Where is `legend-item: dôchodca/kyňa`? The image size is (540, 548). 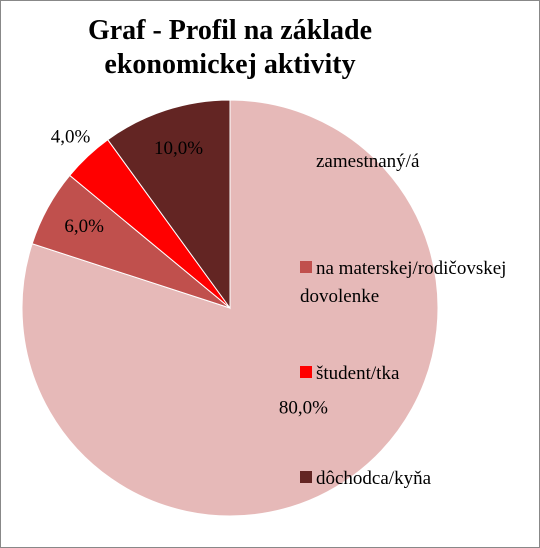
legend-item: dôchodca/kyňa is located at coordinates (418, 479).